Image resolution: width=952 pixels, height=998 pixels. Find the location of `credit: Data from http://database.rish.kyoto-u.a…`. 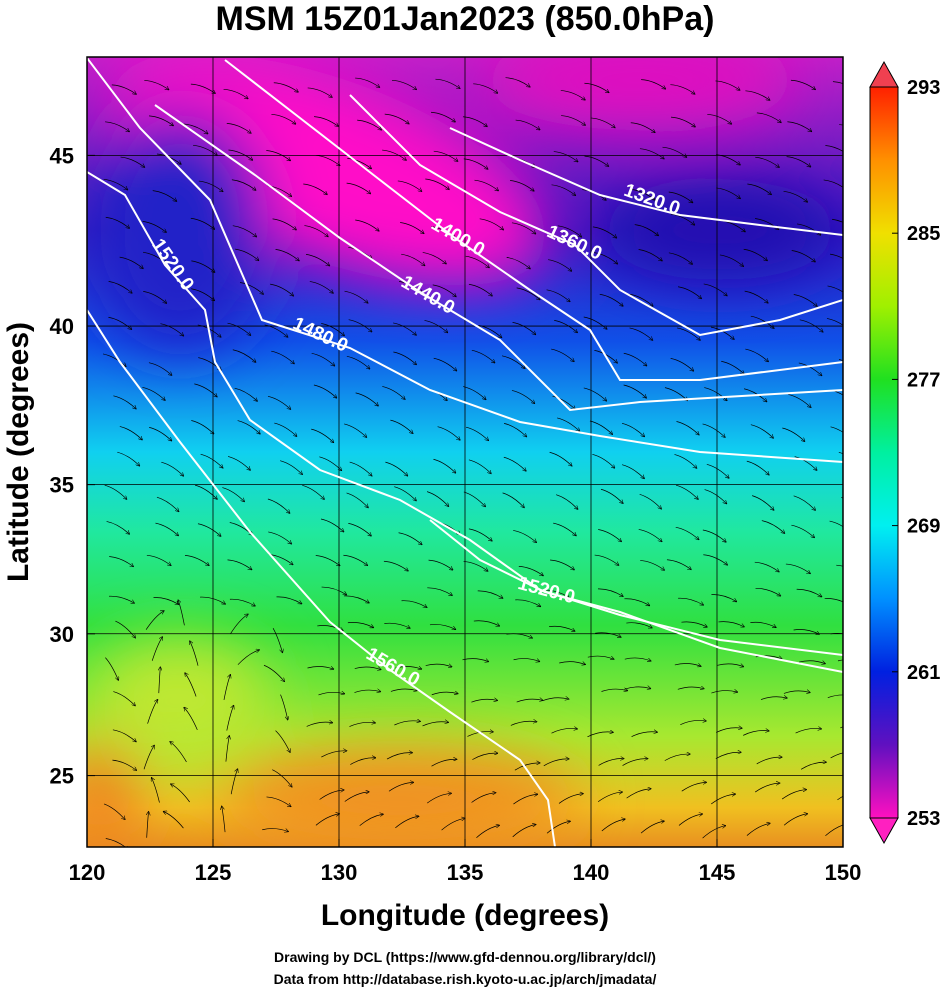

credit: Data from http://database.rish.kyoto-u.a… is located at coordinates (465, 979).